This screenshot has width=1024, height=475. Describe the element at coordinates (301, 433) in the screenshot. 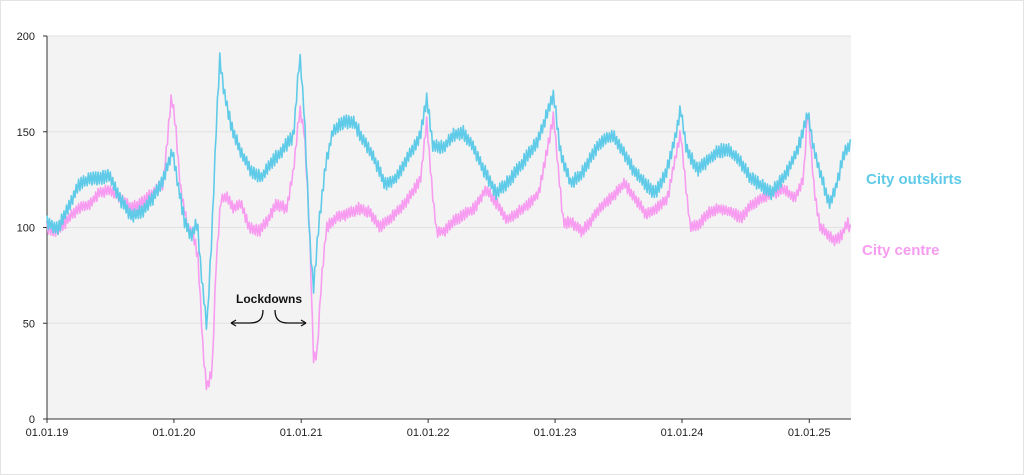

I see `x-tick-label: 01.01.21` at that location.